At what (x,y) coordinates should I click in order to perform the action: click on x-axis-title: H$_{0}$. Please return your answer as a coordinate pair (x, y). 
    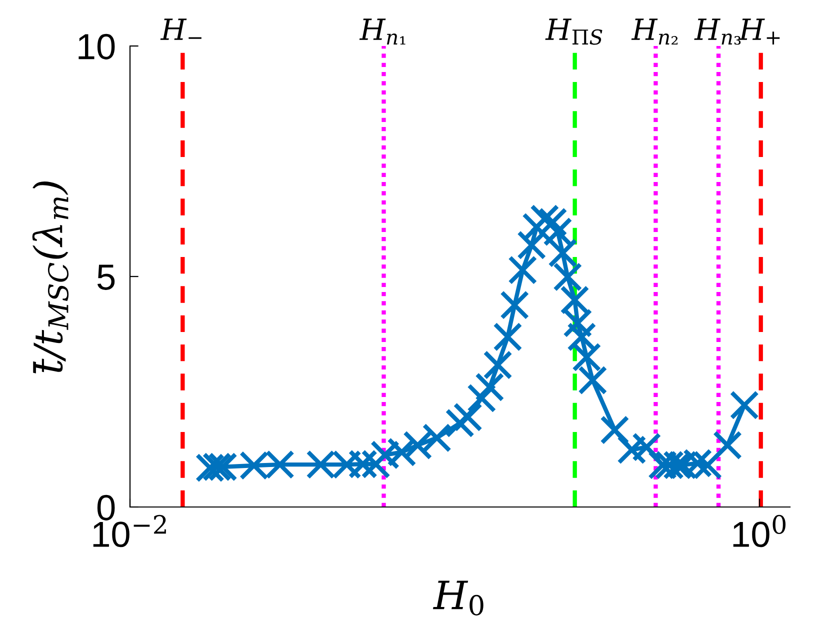
    Looking at the image, I should click on (458, 598).